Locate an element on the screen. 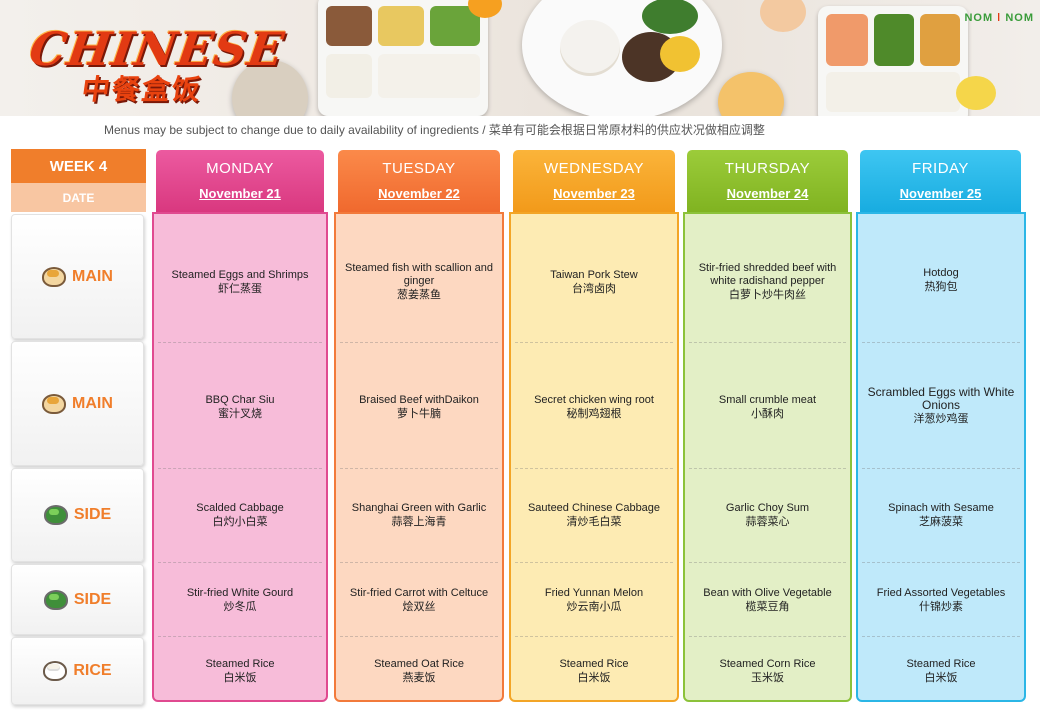  day-date: November 24 is located at coordinates (767, 193).